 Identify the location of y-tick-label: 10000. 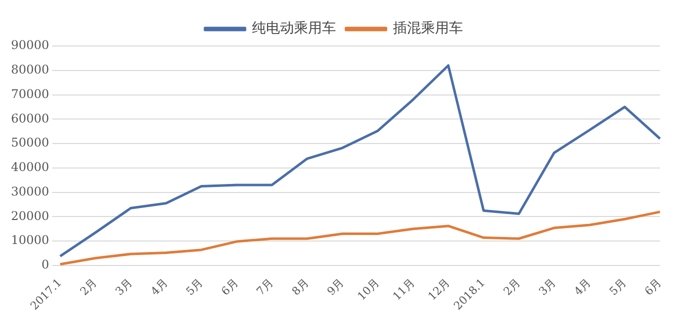
(30, 240).